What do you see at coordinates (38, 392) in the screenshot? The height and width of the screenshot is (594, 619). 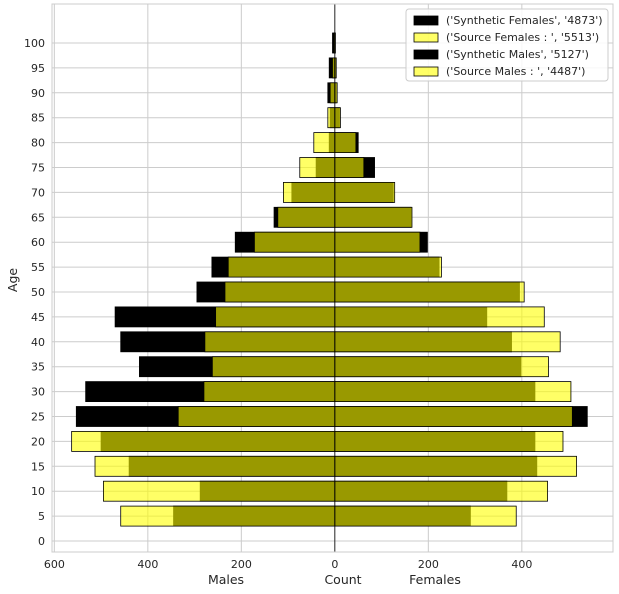 I see `y-tick-label-30: 30` at bounding box center [38, 392].